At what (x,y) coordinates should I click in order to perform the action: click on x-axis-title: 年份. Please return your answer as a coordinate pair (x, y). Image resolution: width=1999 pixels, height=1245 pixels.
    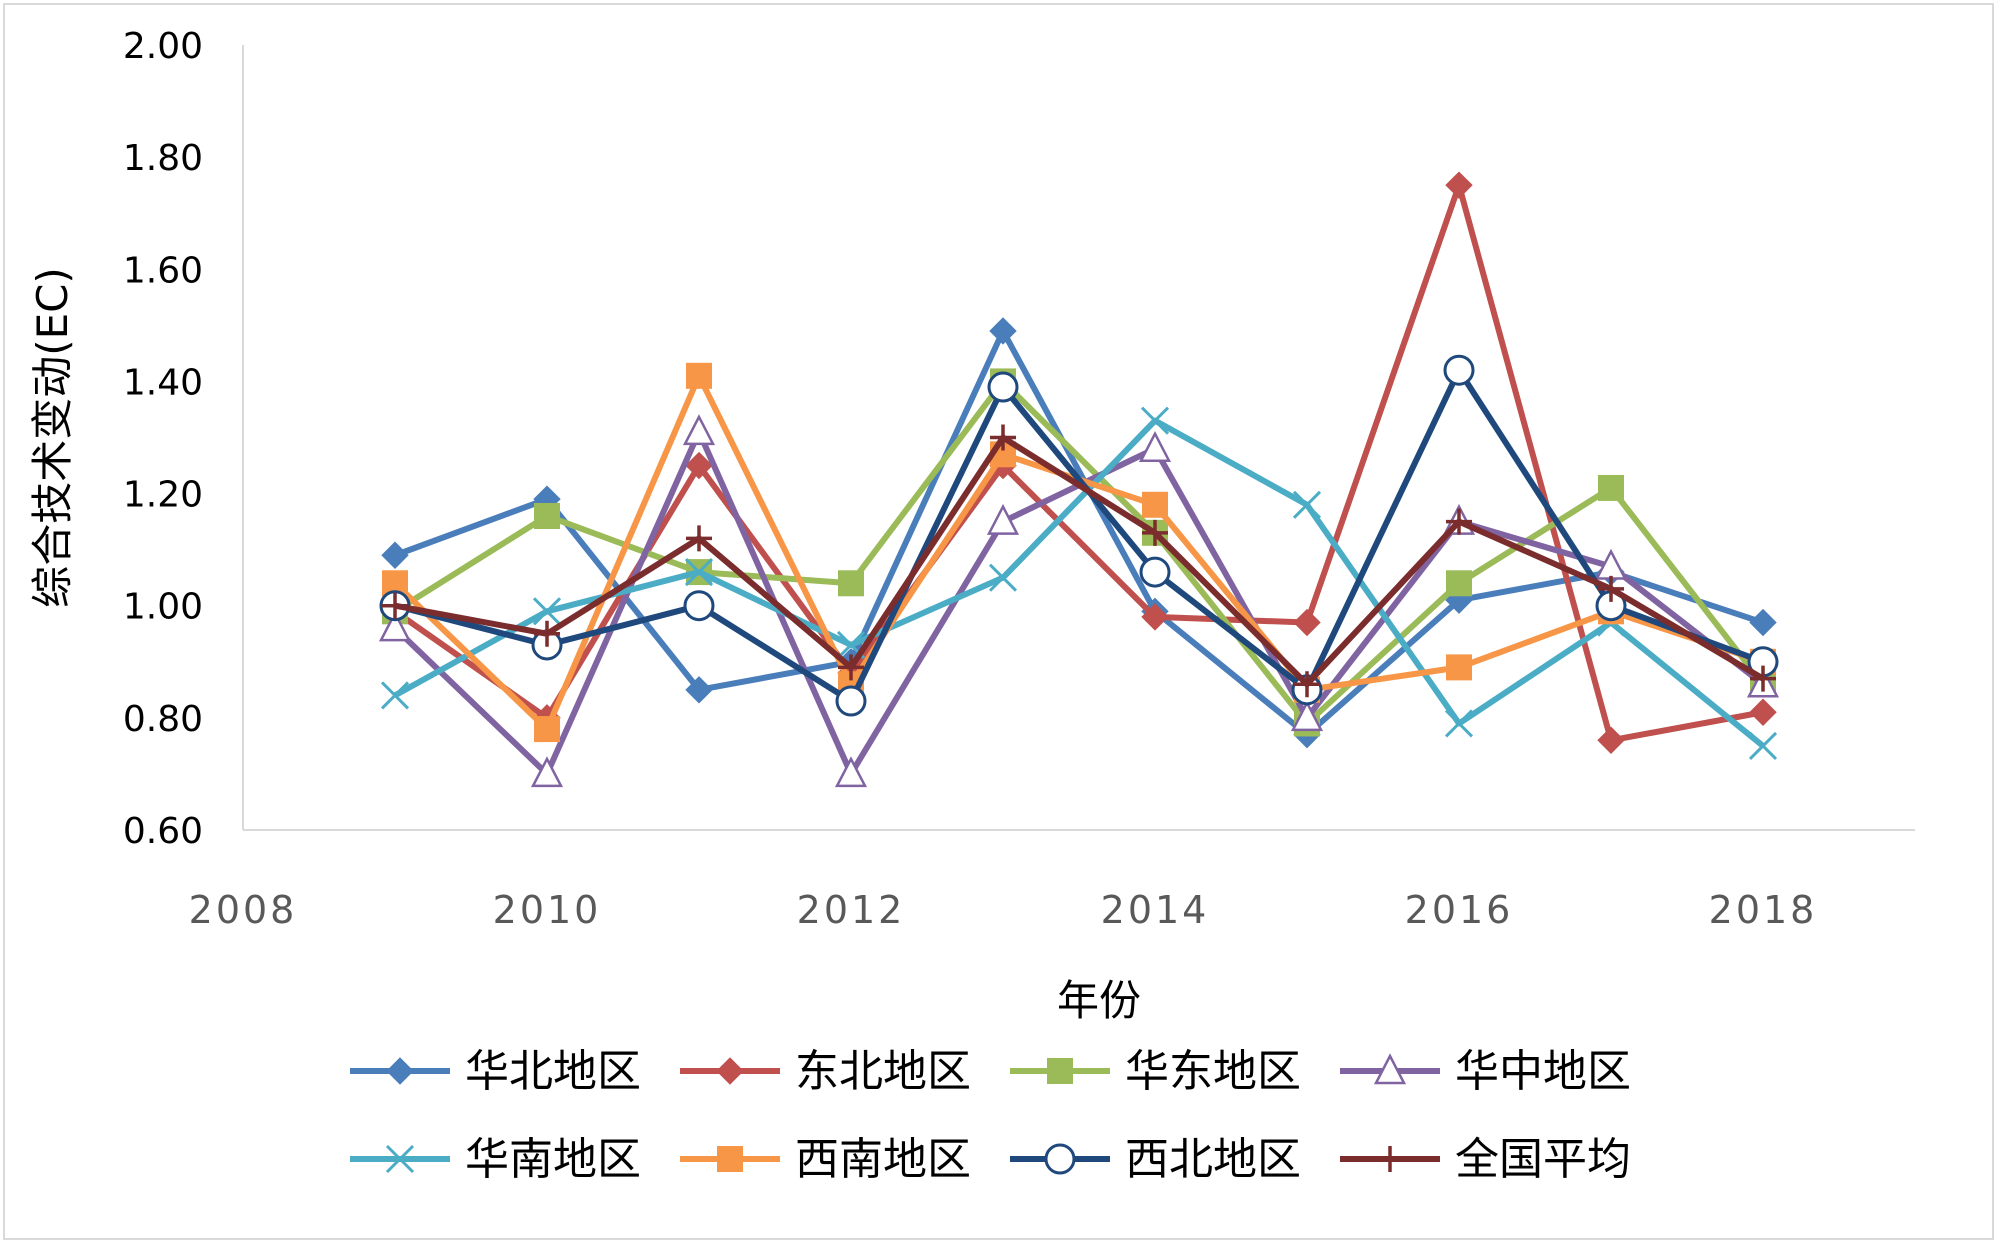
    Looking at the image, I should click on (1099, 1000).